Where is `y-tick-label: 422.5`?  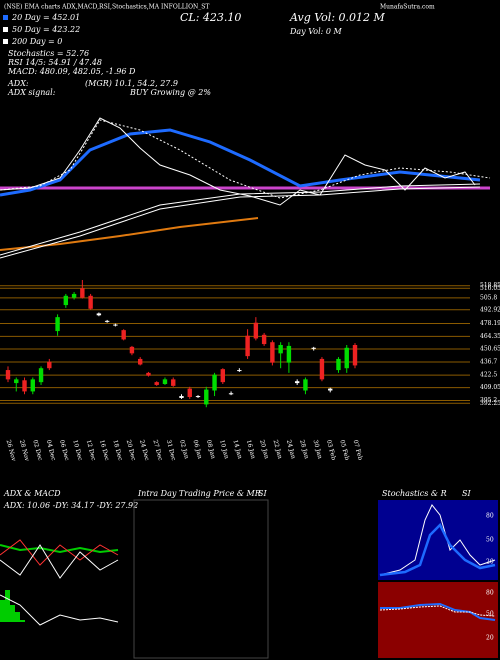 y-tick-label: 422.5 is located at coordinates (488, 375).